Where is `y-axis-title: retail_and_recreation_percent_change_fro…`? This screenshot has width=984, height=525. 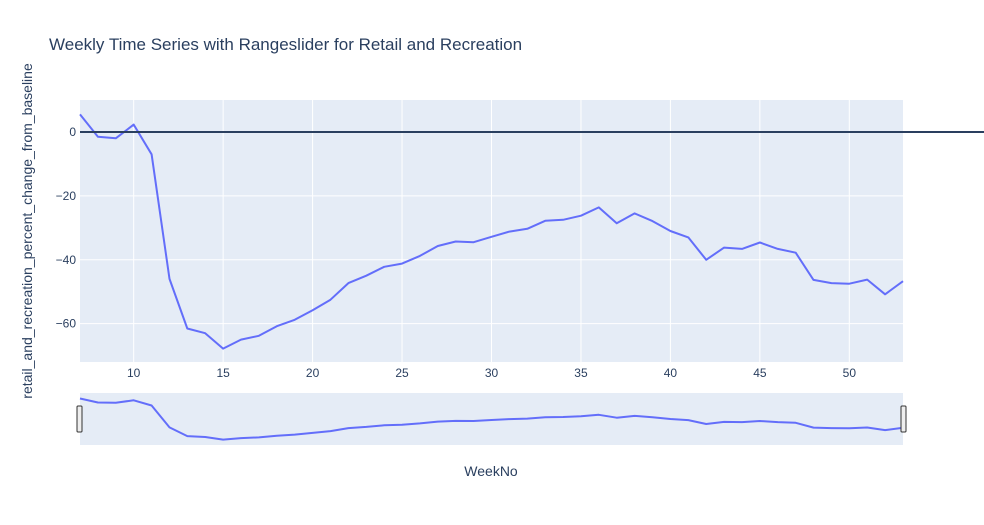
y-axis-title: retail_and_recreation_percent_change_fro… is located at coordinates (27, 231).